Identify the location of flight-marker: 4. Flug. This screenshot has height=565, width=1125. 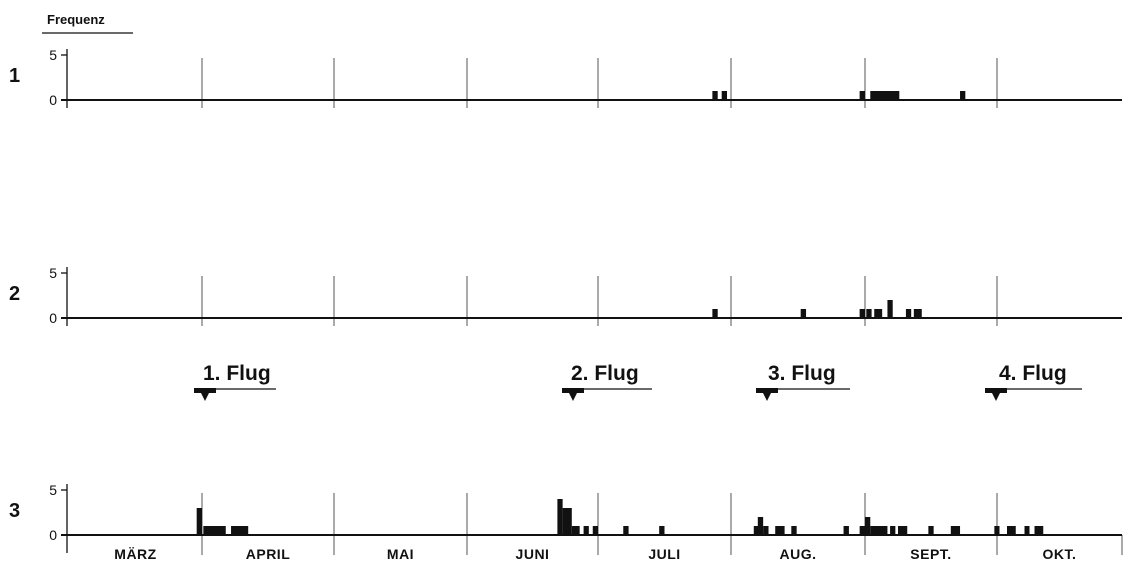
(1033, 381).